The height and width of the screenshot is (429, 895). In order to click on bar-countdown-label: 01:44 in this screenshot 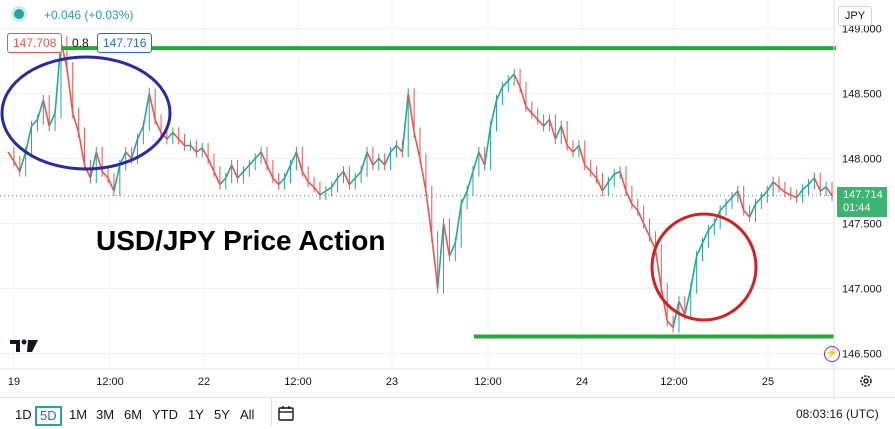, I will do `click(857, 208)`.